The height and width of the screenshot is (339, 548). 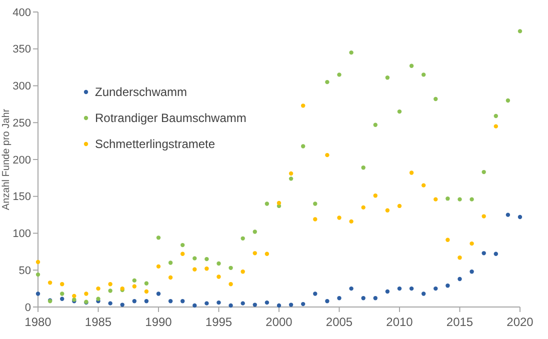 What do you see at coordinates (24, 270) in the screenshot?
I see `y-tick-label: 50` at bounding box center [24, 270].